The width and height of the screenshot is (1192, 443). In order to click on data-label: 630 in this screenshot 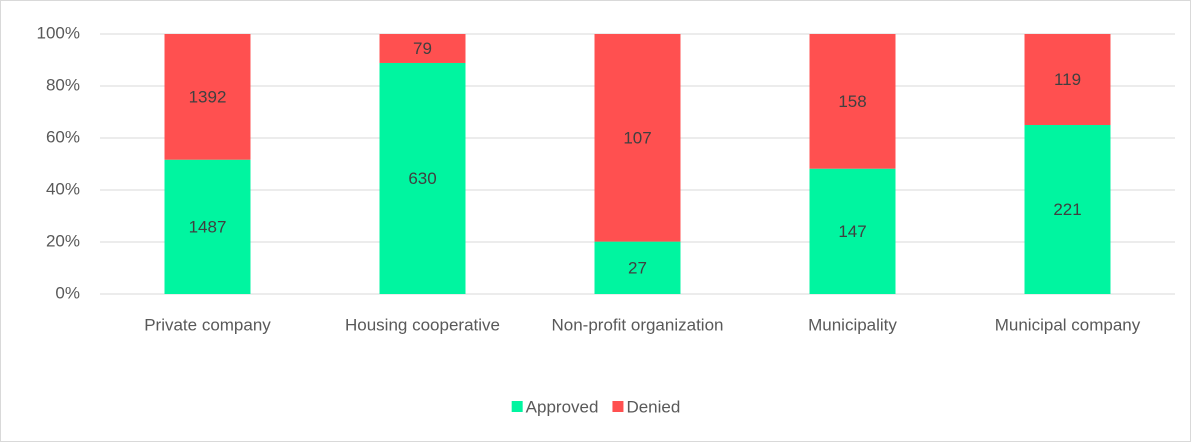, I will do `click(422, 178)`.